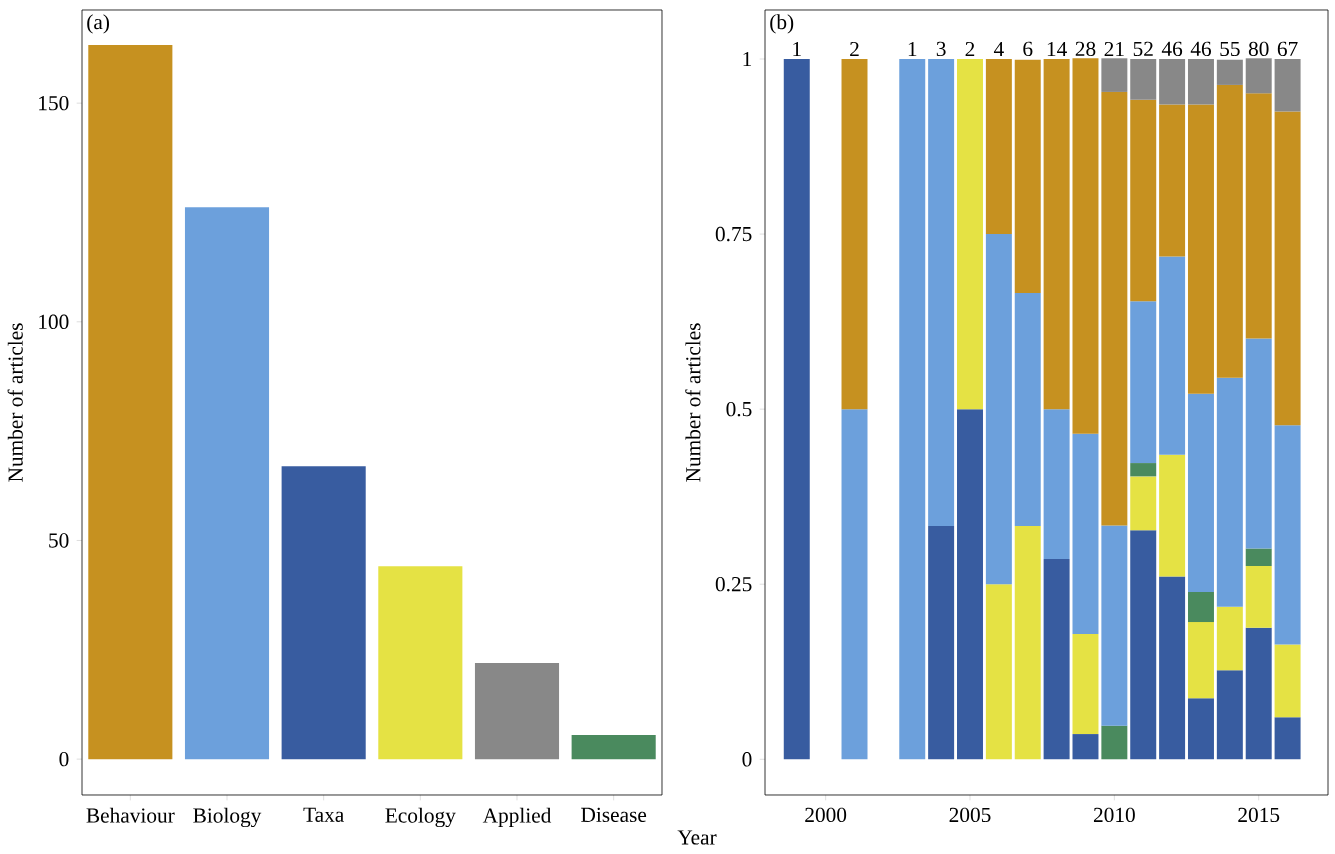  Describe the element at coordinates (1258, 49) in the screenshot. I see `annotation: 80` at that location.